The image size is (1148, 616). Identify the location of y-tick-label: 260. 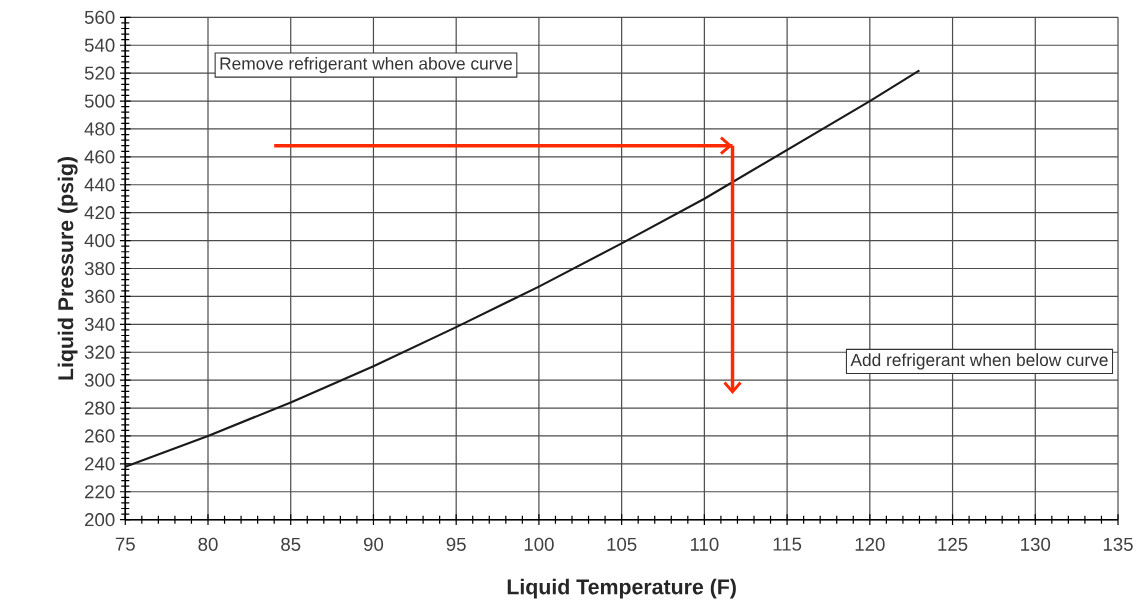
(100, 436).